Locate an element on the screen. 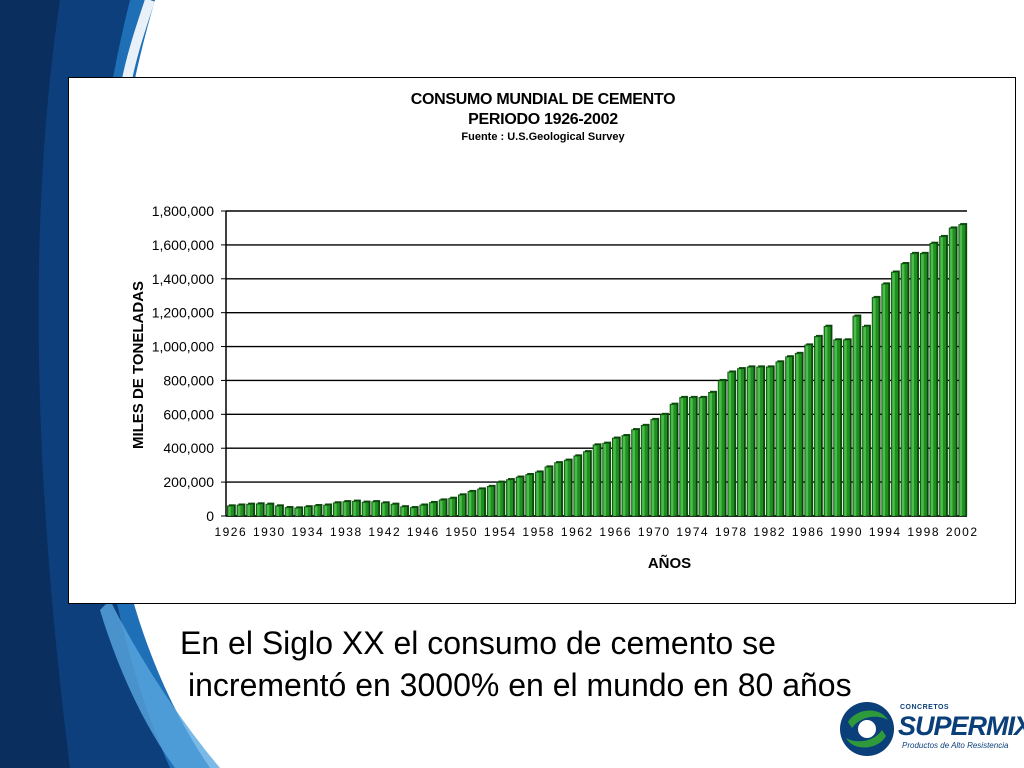  bar-1949 is located at coordinates (452, 507).